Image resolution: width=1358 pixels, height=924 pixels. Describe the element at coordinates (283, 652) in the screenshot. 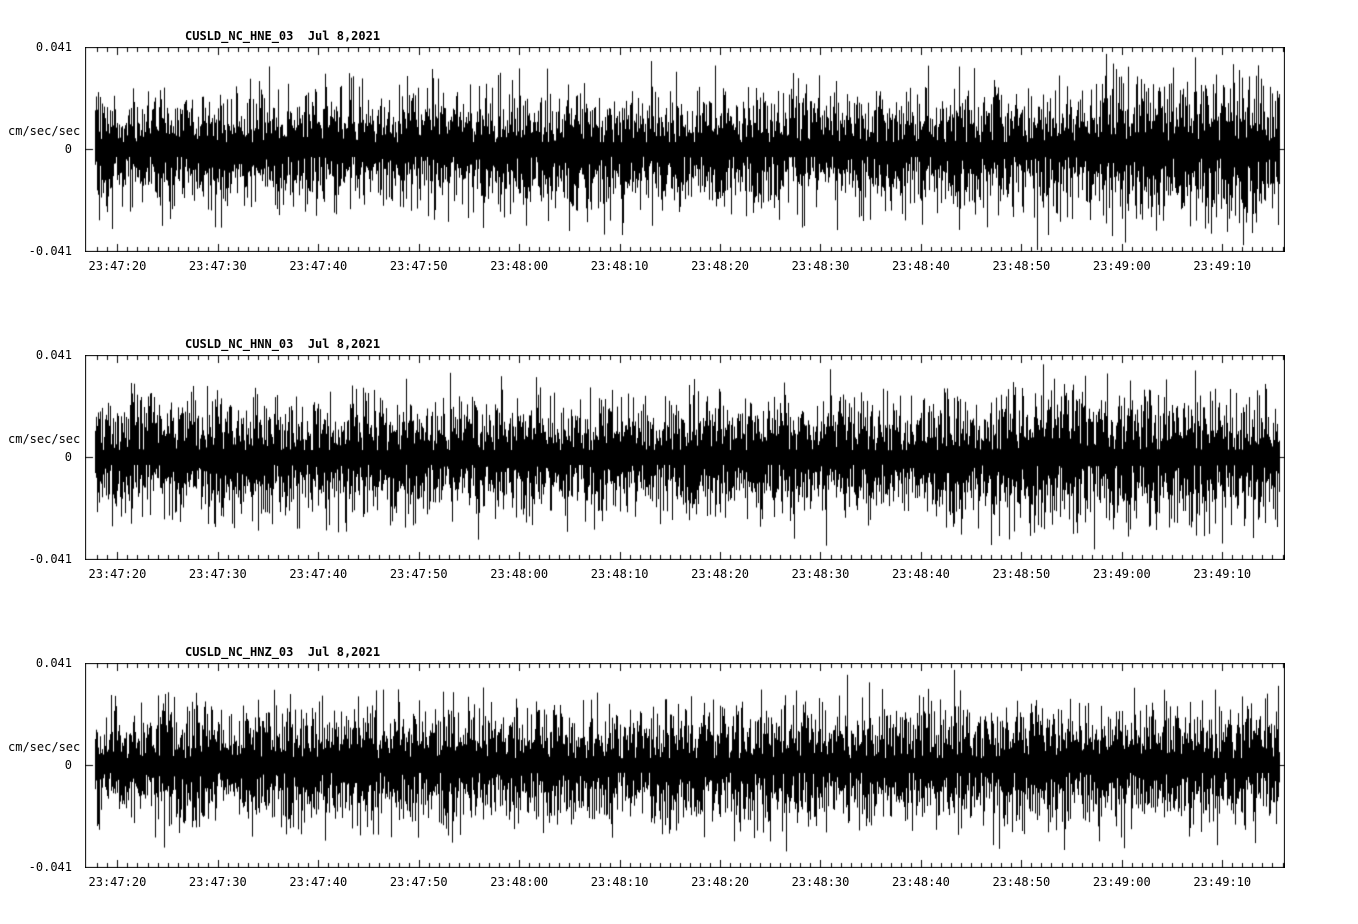

I see `panel-title: CUSLD_NC_HNZ_03 Jul 8,2021` at that location.